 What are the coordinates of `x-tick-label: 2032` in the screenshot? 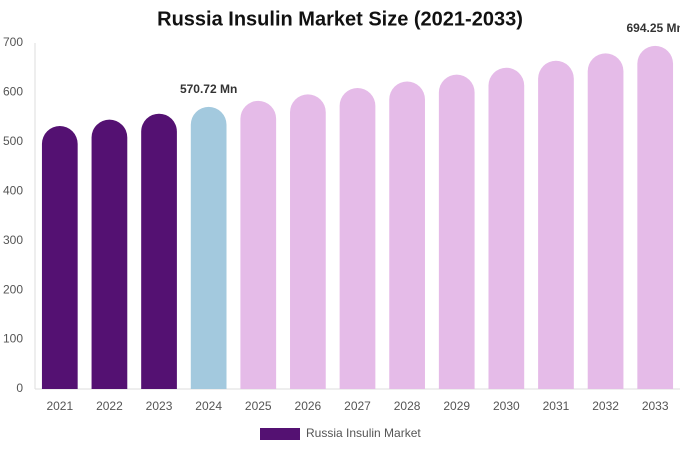 It's located at (605, 406).